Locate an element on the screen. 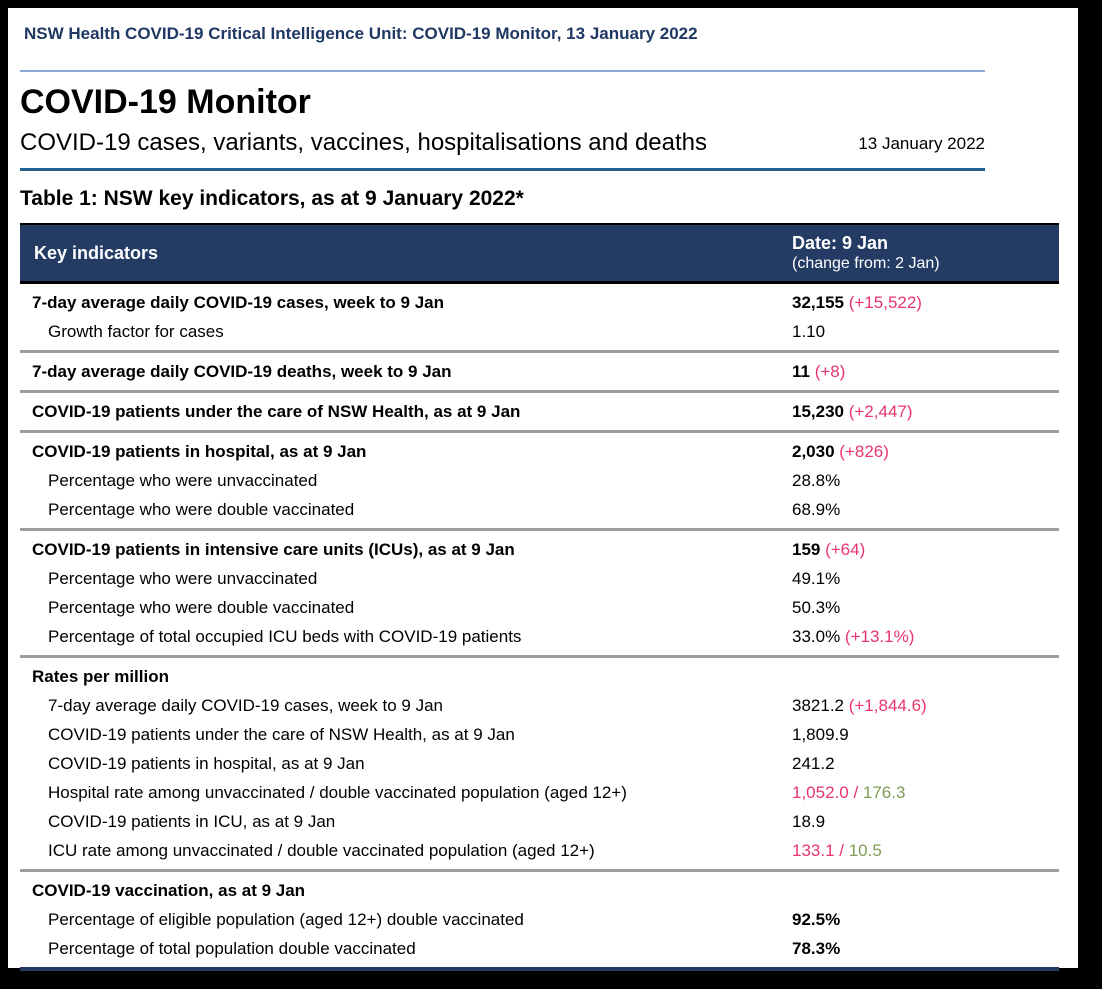 This screenshot has height=989, width=1102. value-part-bold: 15,230 is located at coordinates (818, 411).